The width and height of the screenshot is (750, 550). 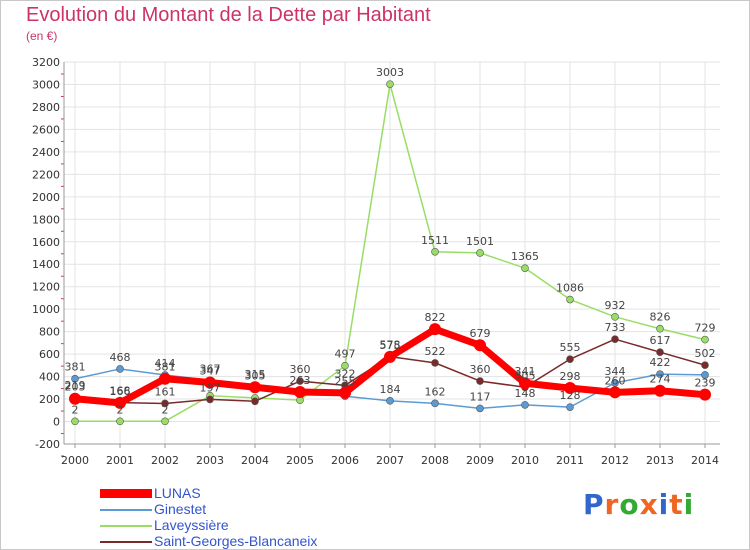 I want to click on data-label: 219, so click(x=75, y=385).